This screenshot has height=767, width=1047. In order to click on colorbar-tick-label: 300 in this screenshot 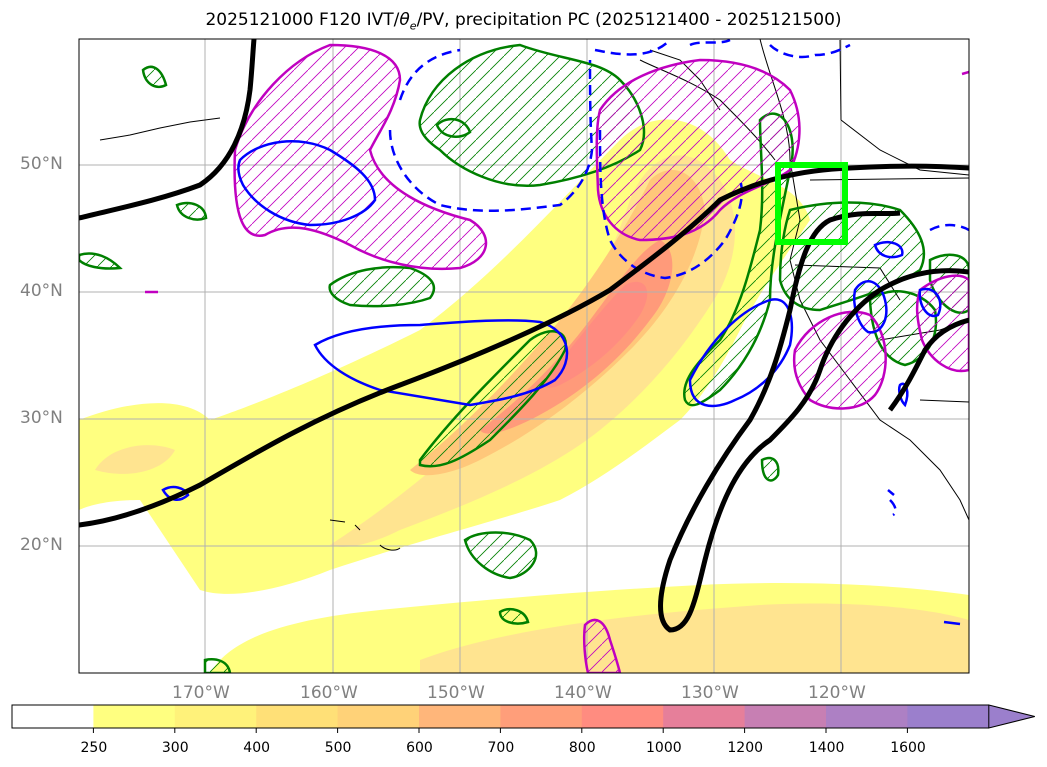, I will do `click(175, 748)`.